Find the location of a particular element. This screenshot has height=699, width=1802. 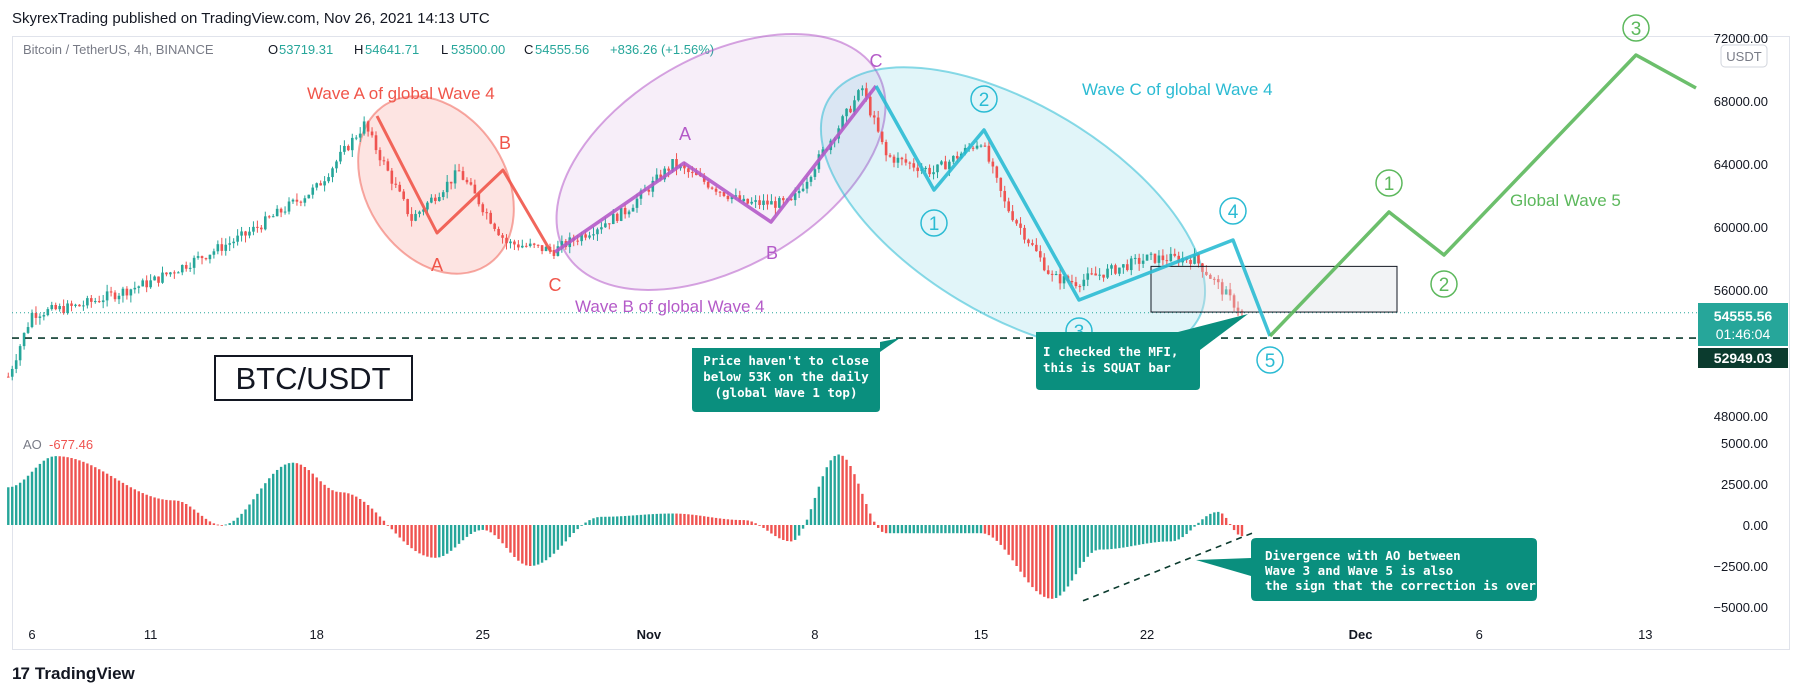

price-tick-label: 64000.00 is located at coordinates (1741, 164).